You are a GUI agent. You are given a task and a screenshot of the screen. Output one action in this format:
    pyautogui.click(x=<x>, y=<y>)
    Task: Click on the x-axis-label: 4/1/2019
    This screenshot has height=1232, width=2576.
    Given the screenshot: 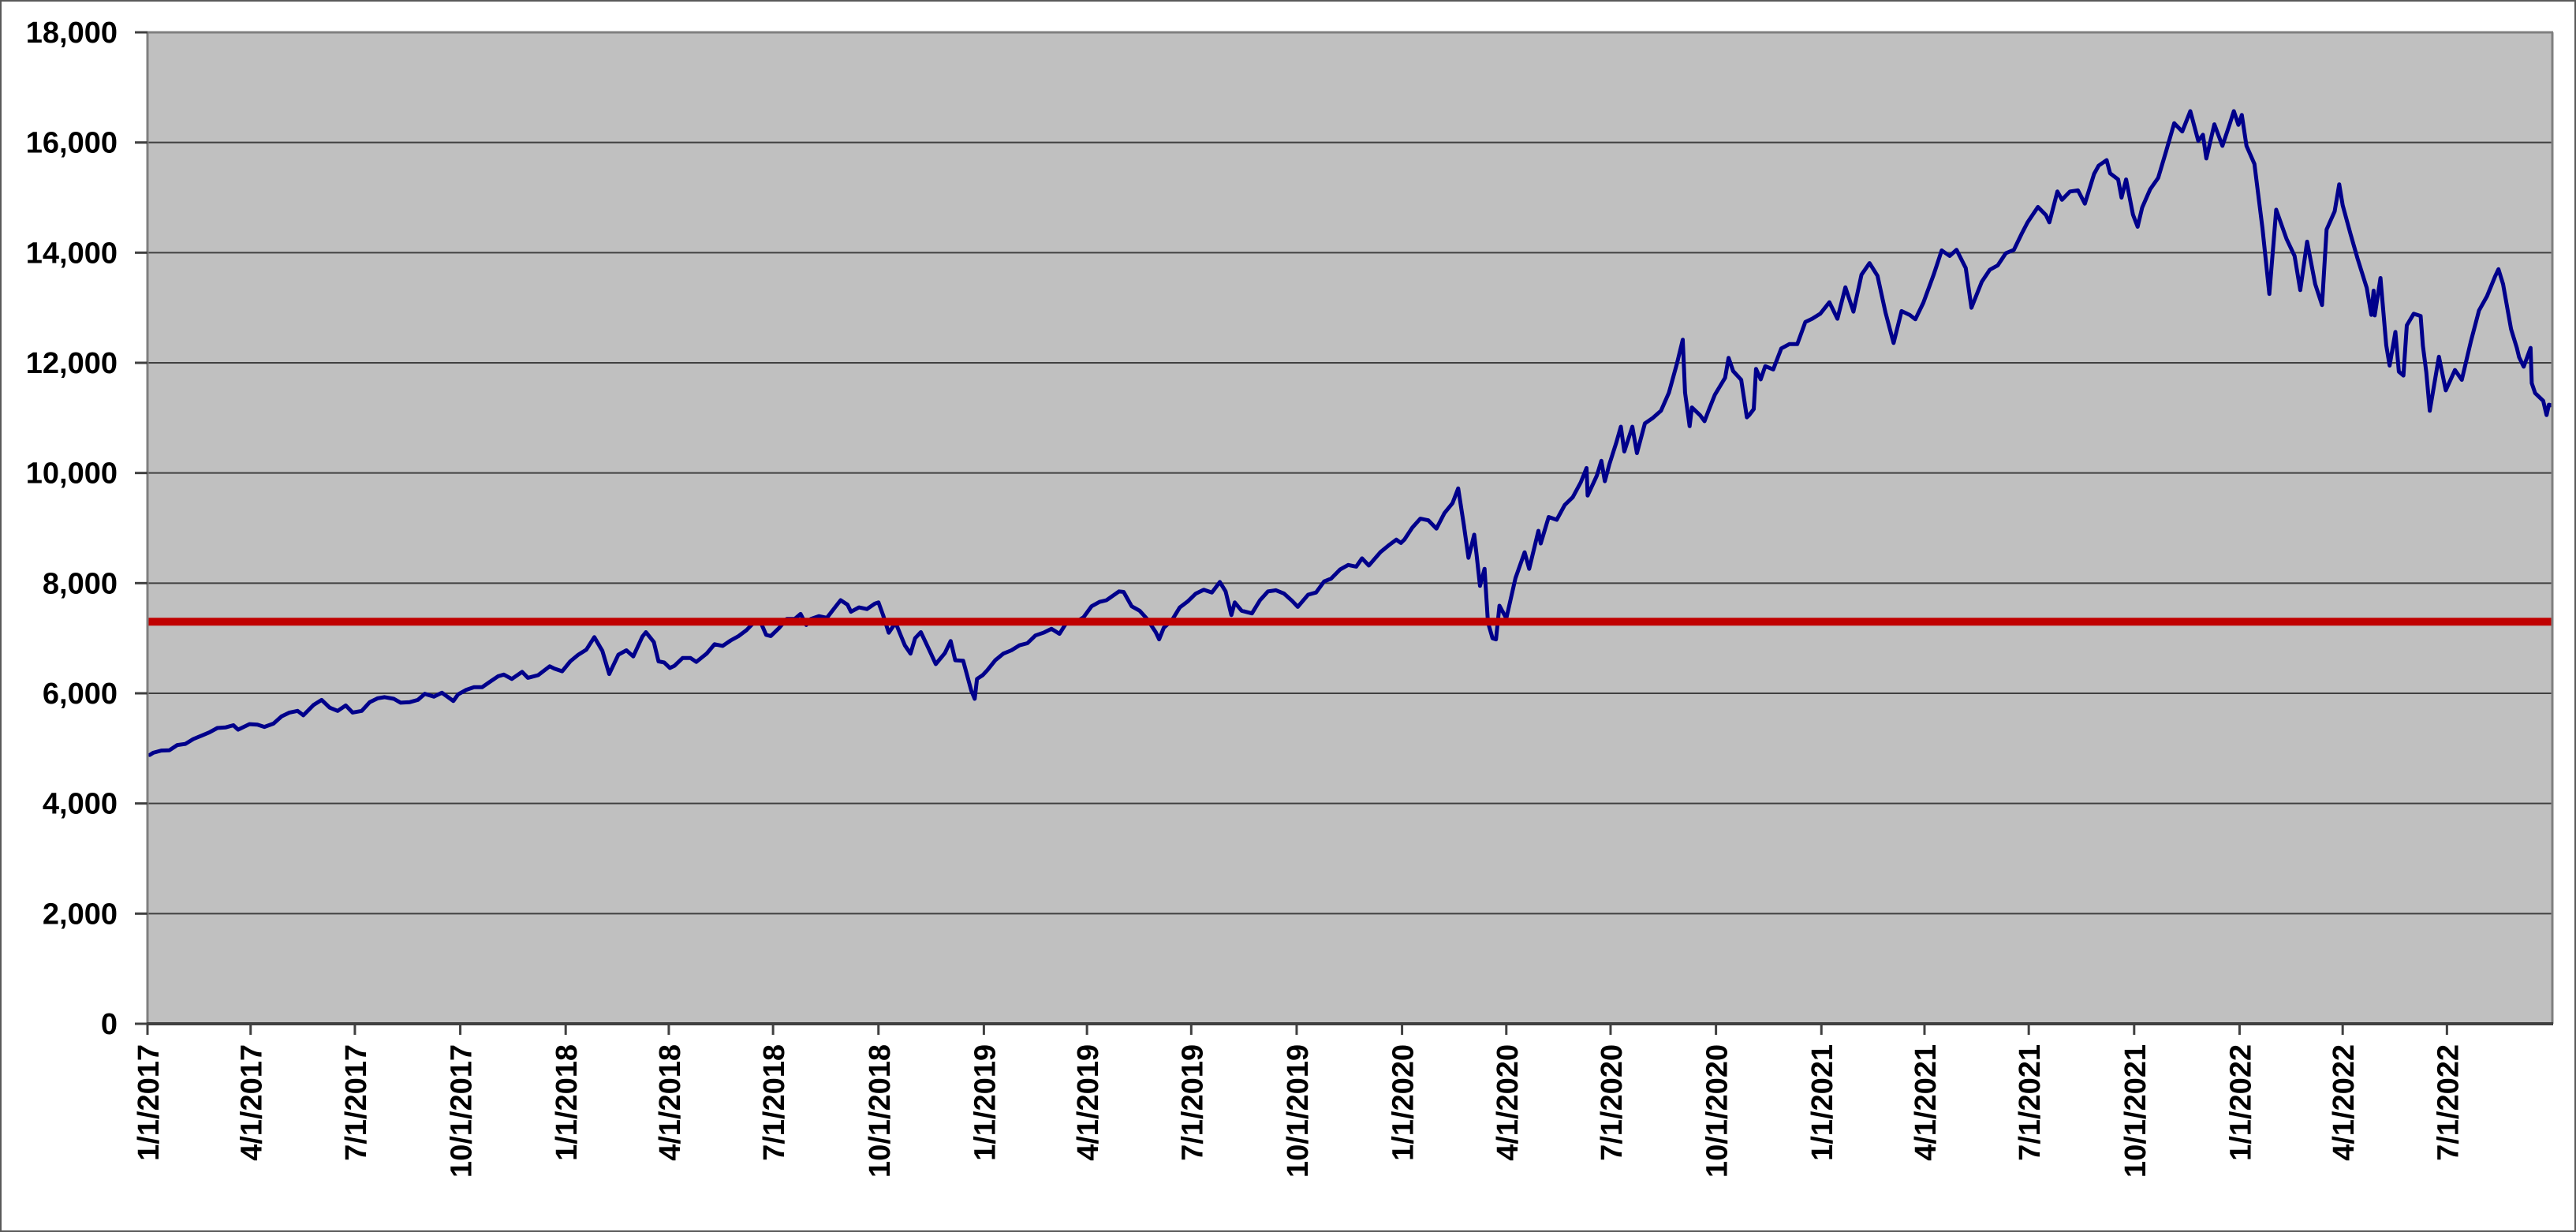 What is the action you would take?
    pyautogui.click(x=1088, y=1102)
    